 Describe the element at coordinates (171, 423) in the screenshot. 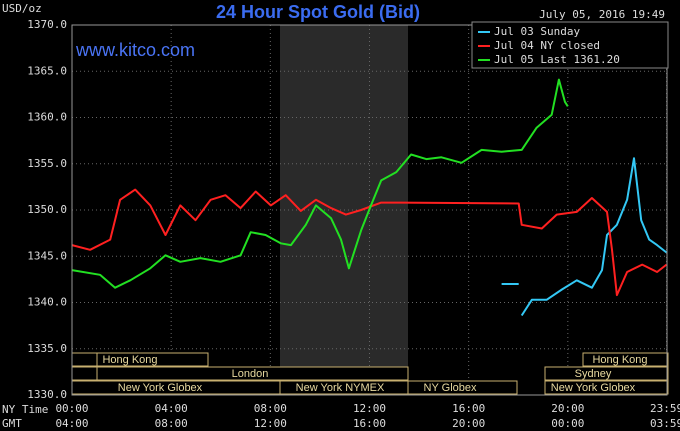

I see `x2-tick-label: 08:00` at that location.